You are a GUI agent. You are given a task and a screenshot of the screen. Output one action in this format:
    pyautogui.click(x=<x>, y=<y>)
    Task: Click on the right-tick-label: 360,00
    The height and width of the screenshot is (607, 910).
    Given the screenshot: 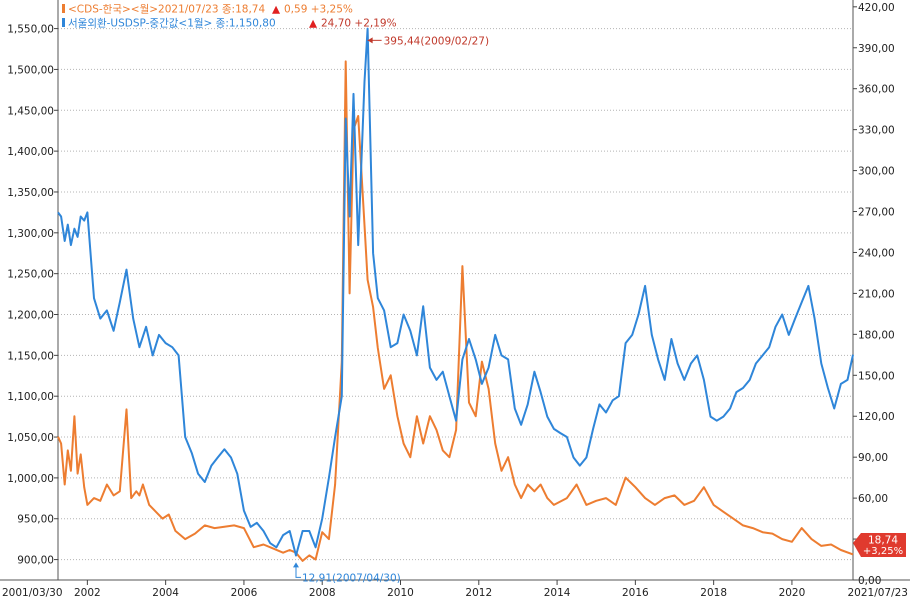 What is the action you would take?
    pyautogui.click(x=876, y=90)
    